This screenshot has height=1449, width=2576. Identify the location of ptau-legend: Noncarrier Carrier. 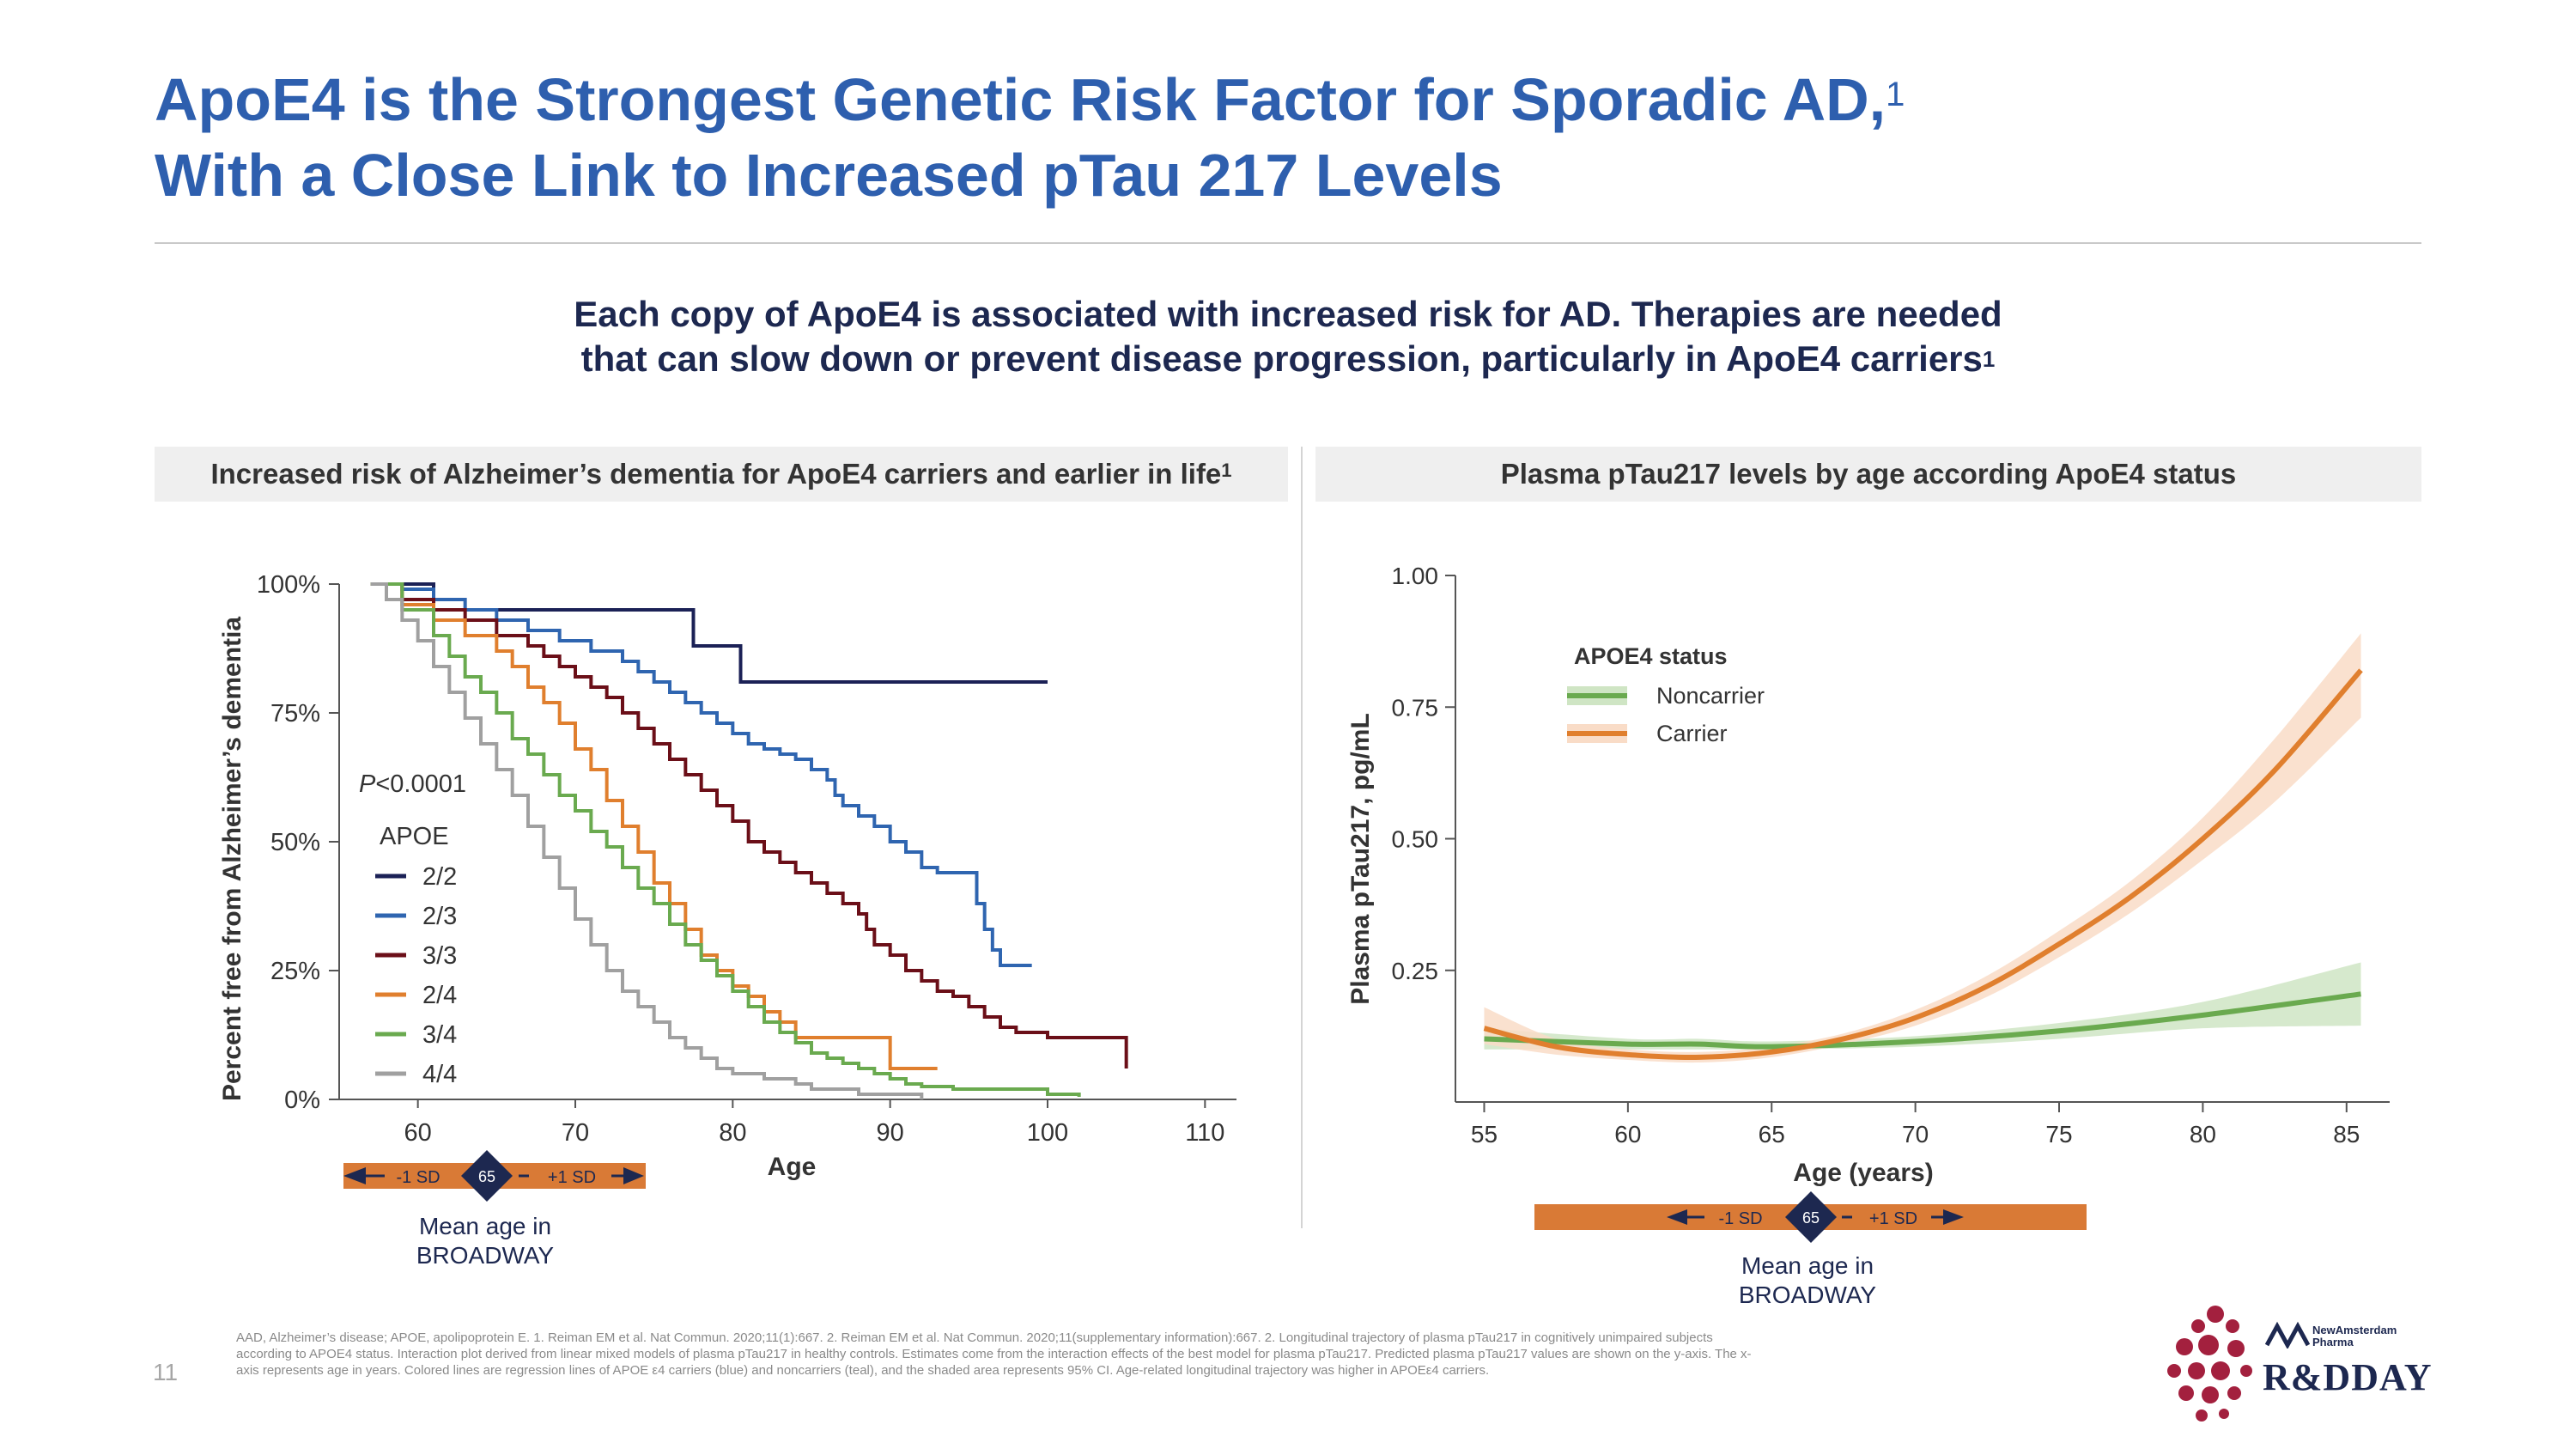
(1666, 714).